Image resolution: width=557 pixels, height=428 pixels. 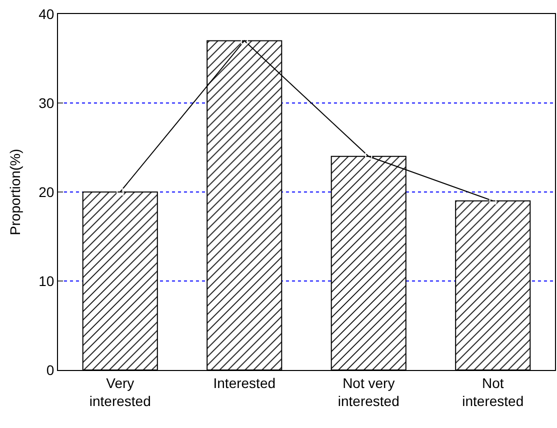 I want to click on x-tick-label: Not interested, so click(x=493, y=391).